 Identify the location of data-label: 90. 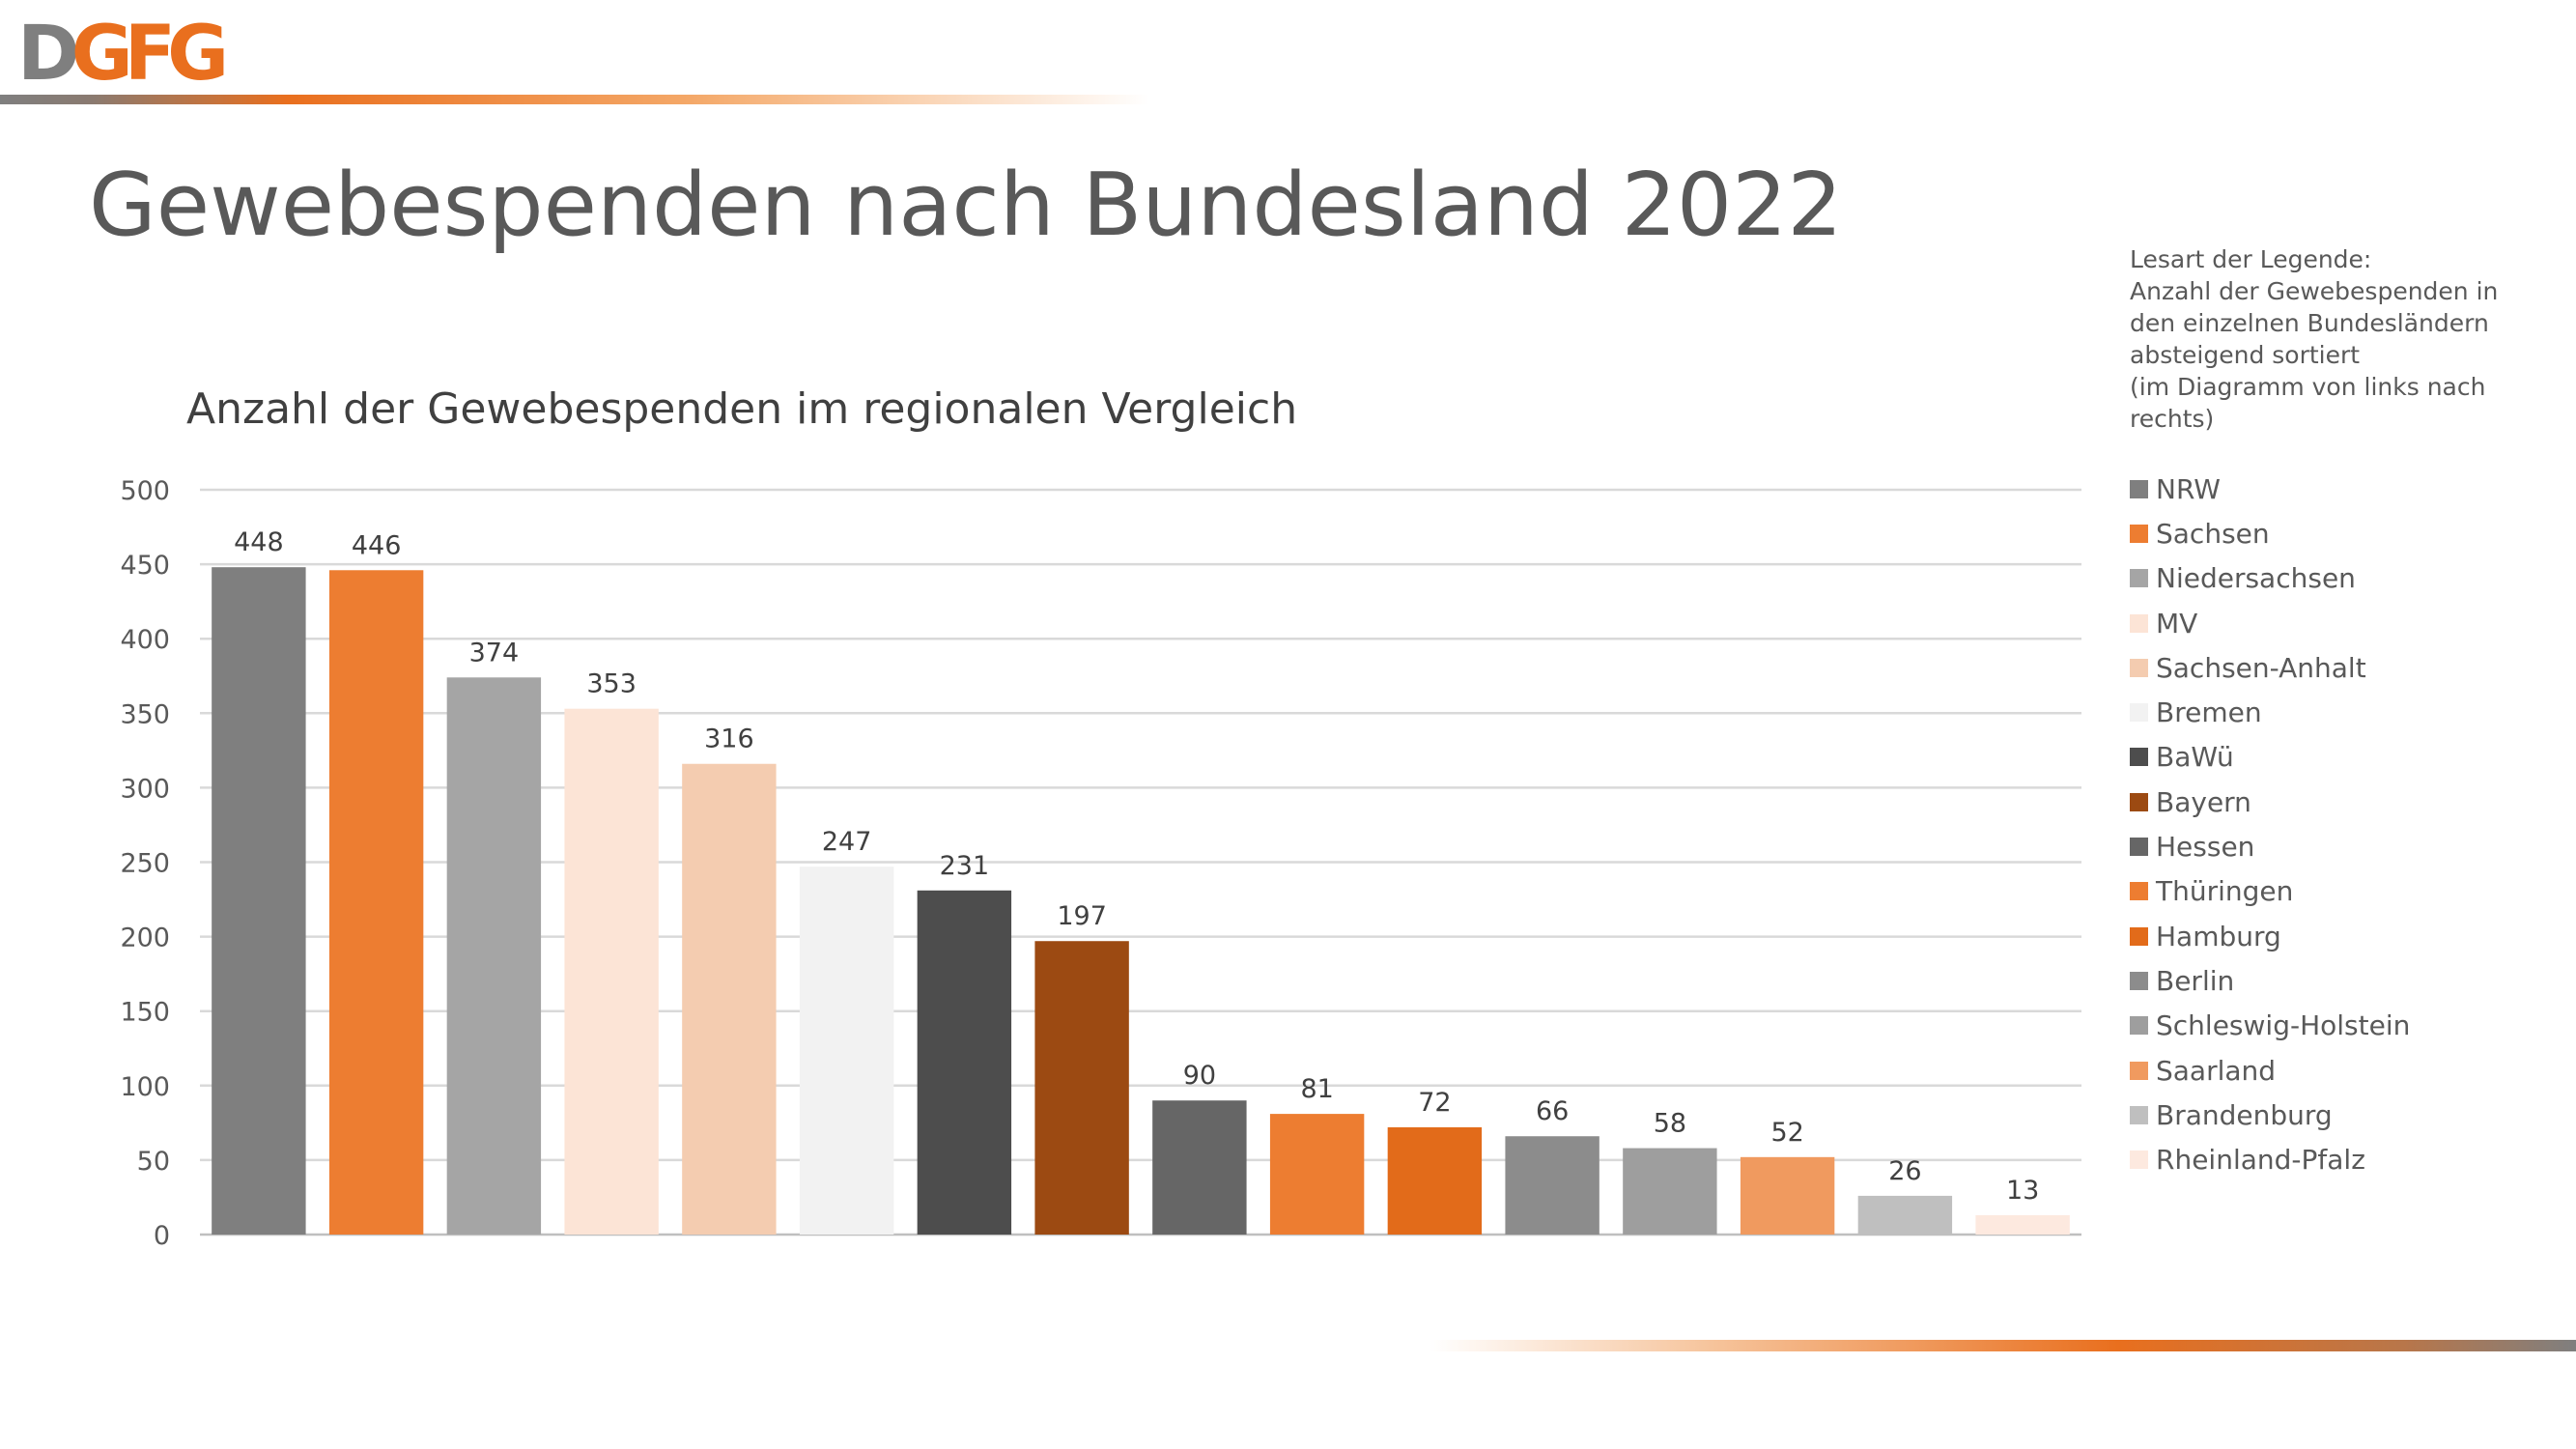
(1199, 1076).